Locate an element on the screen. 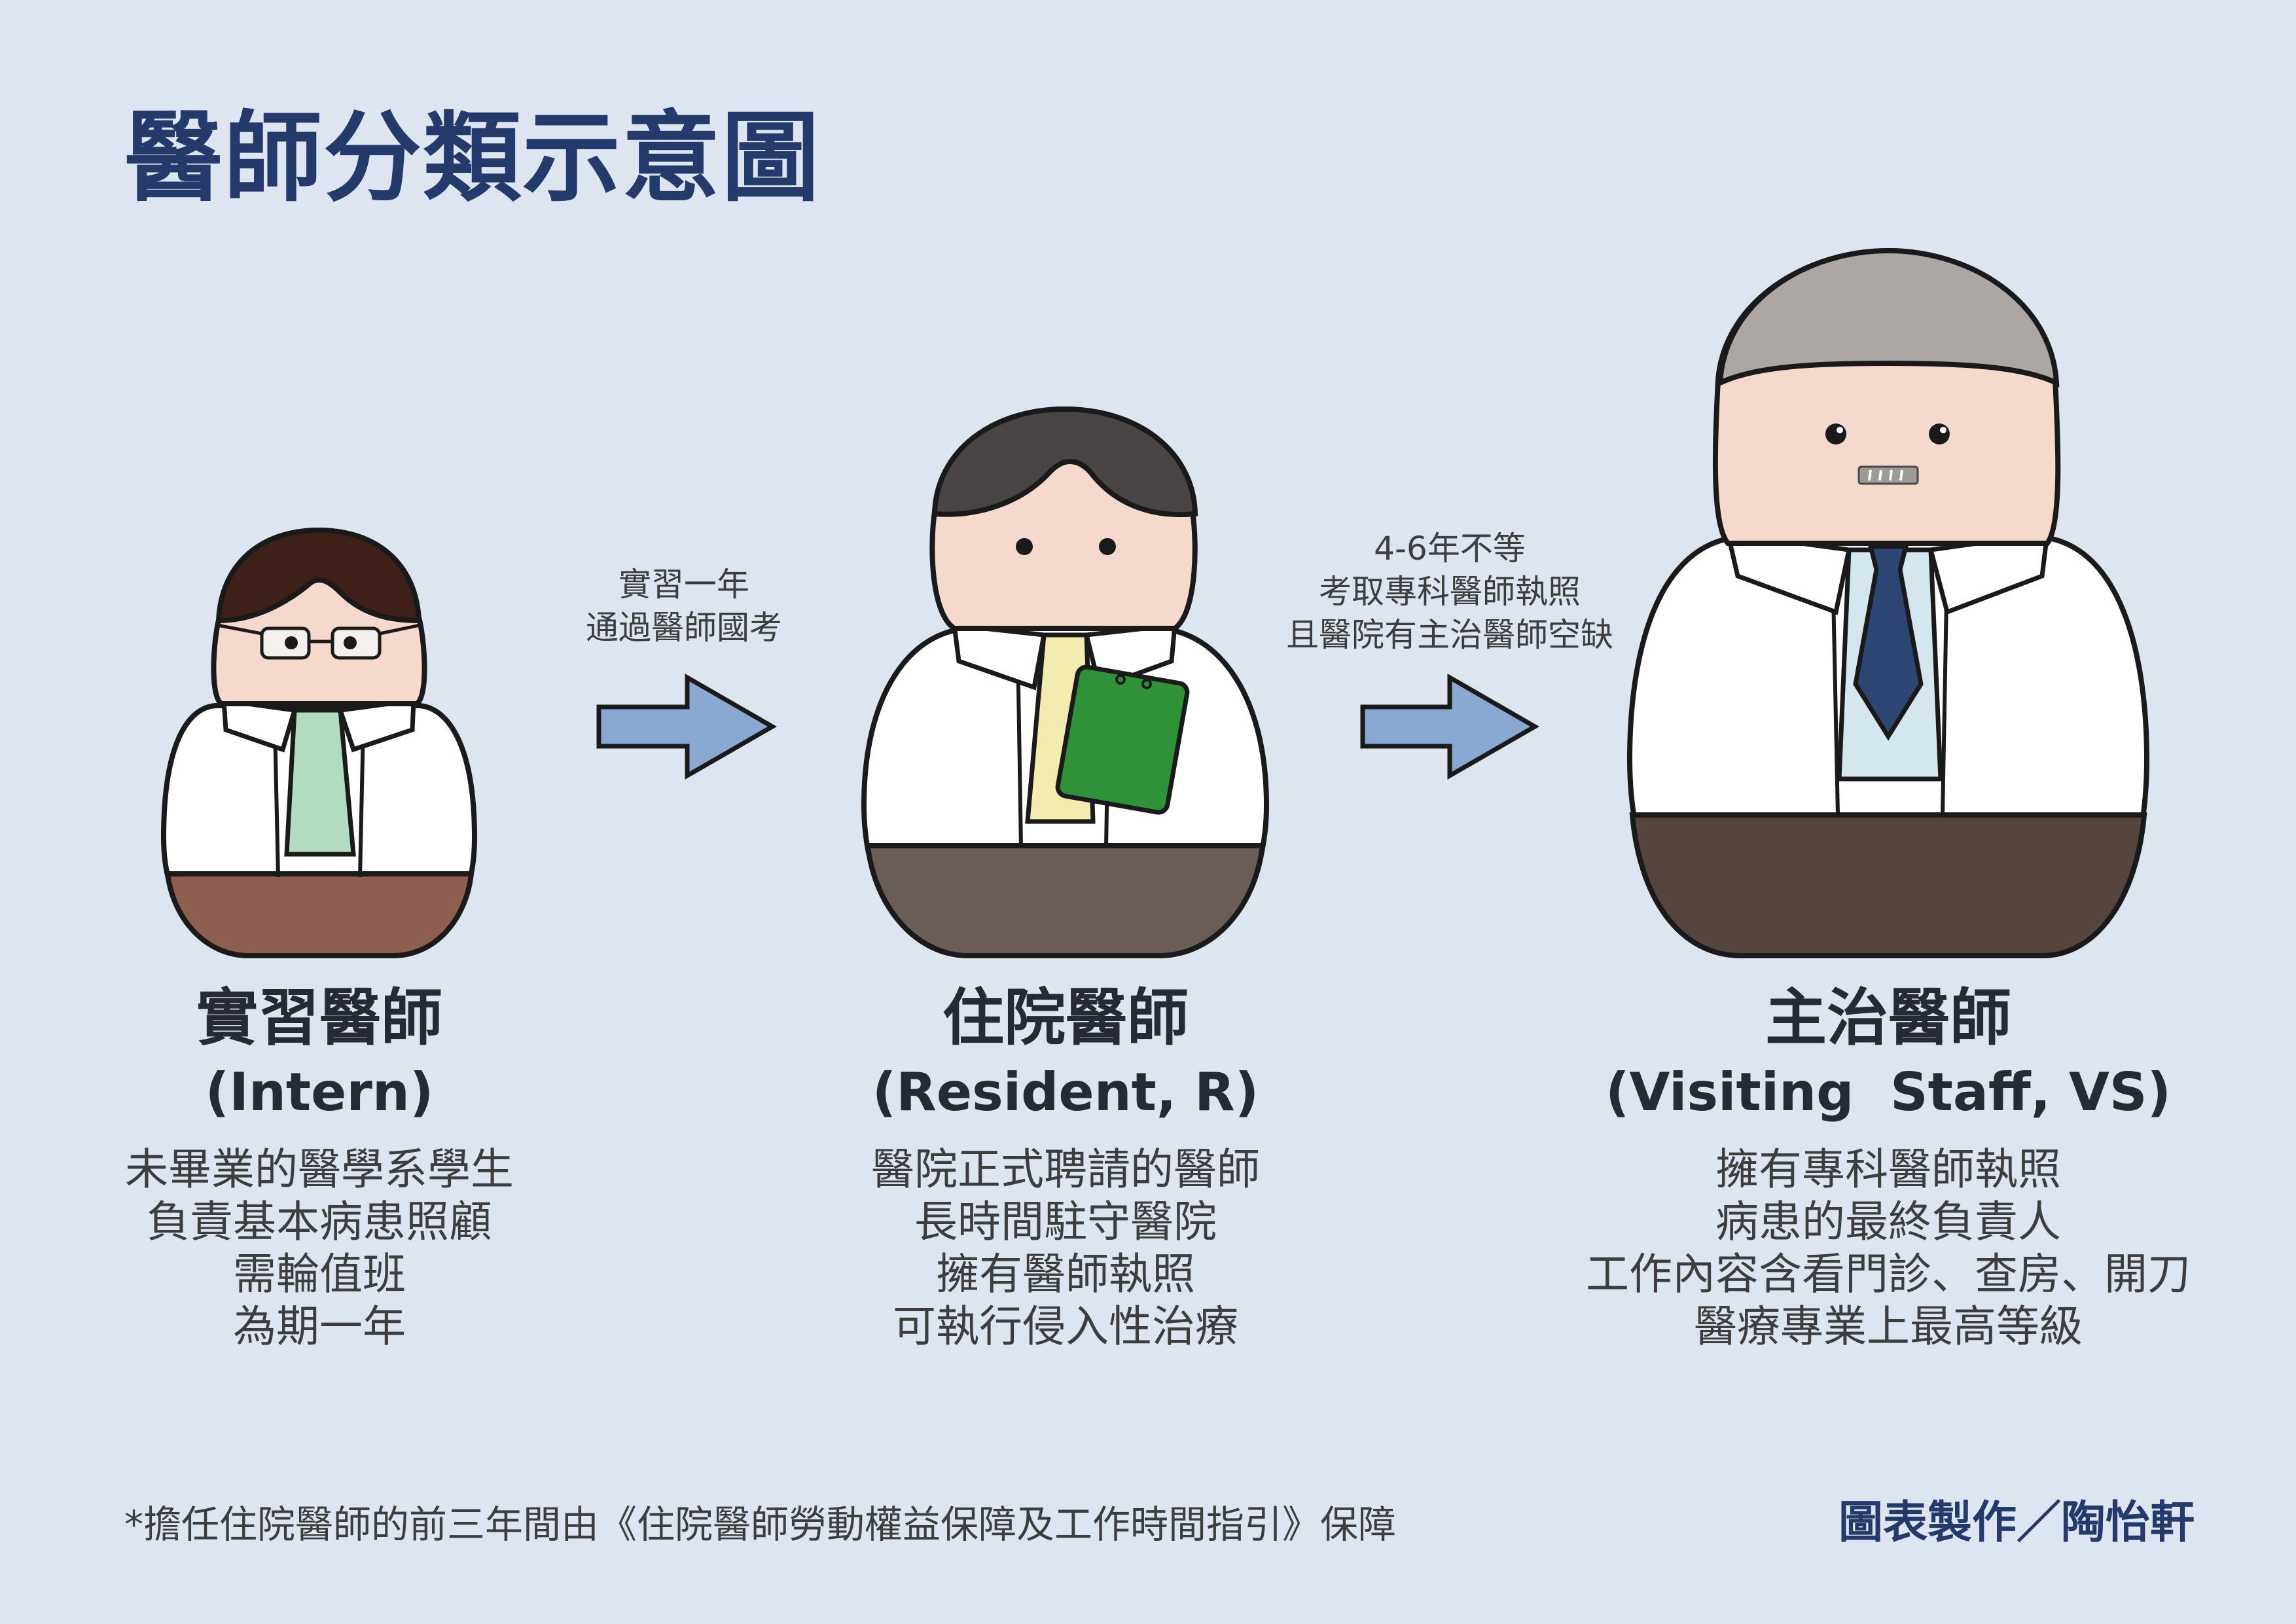 The height and width of the screenshot is (1624, 2296). intern-shirt is located at coordinates (320, 782).